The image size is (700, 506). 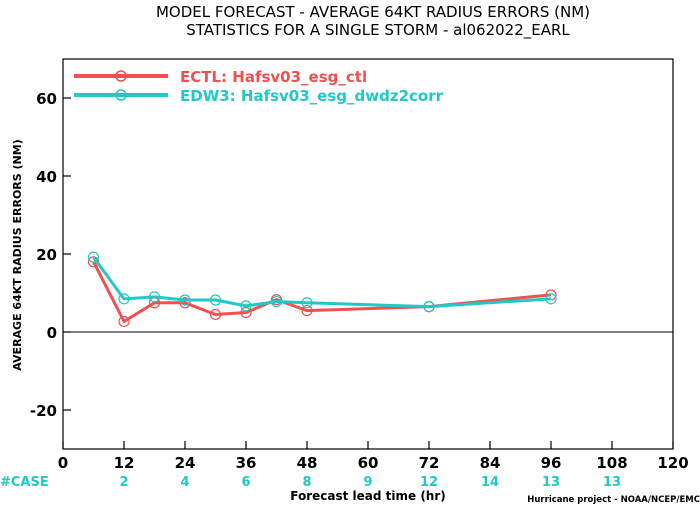 What do you see at coordinates (613, 500) in the screenshot?
I see `credit-text: Hurricane project - NOAA/NCEP/EMC` at bounding box center [613, 500].